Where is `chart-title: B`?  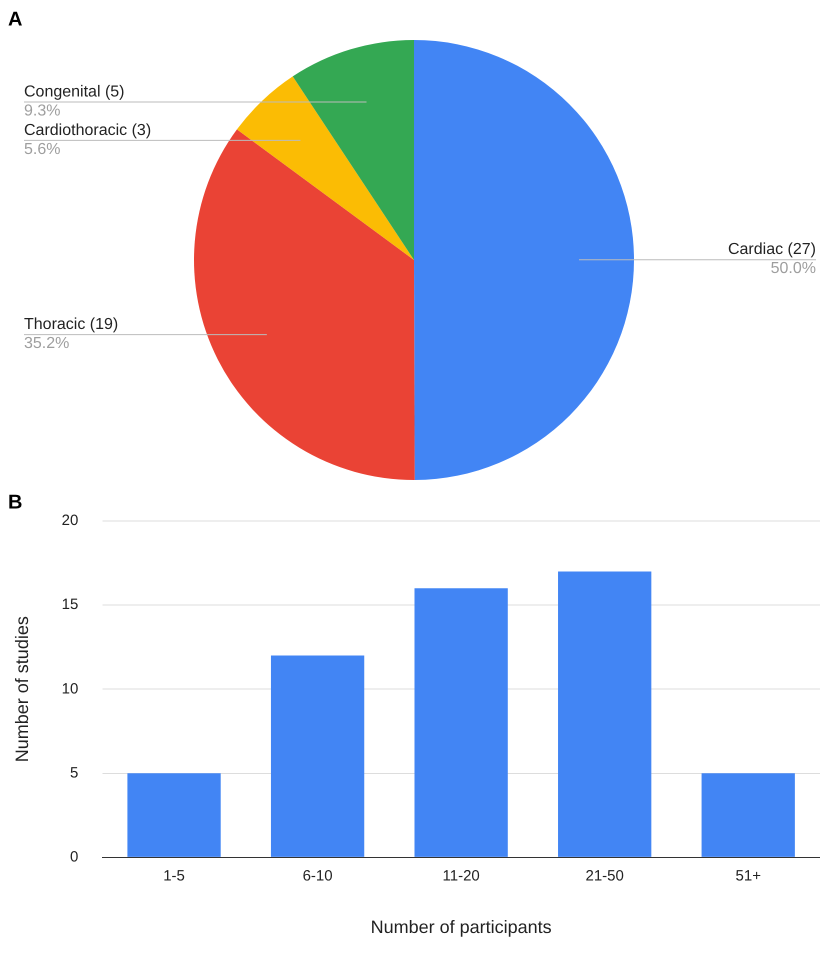
chart-title: B is located at coordinates (15, 503).